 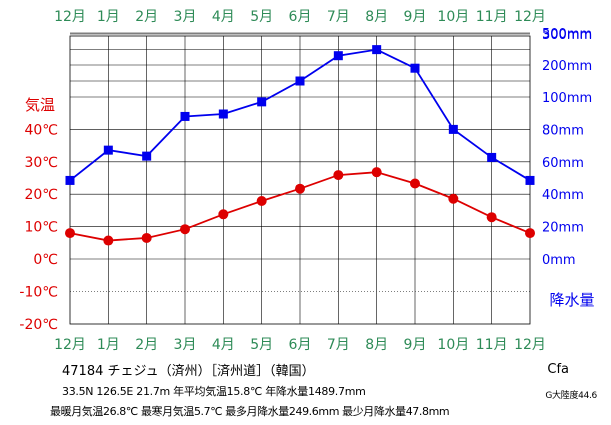 What do you see at coordinates (563, 163) in the screenshot?
I see `precipitation-tick-label: 60mm` at bounding box center [563, 163].